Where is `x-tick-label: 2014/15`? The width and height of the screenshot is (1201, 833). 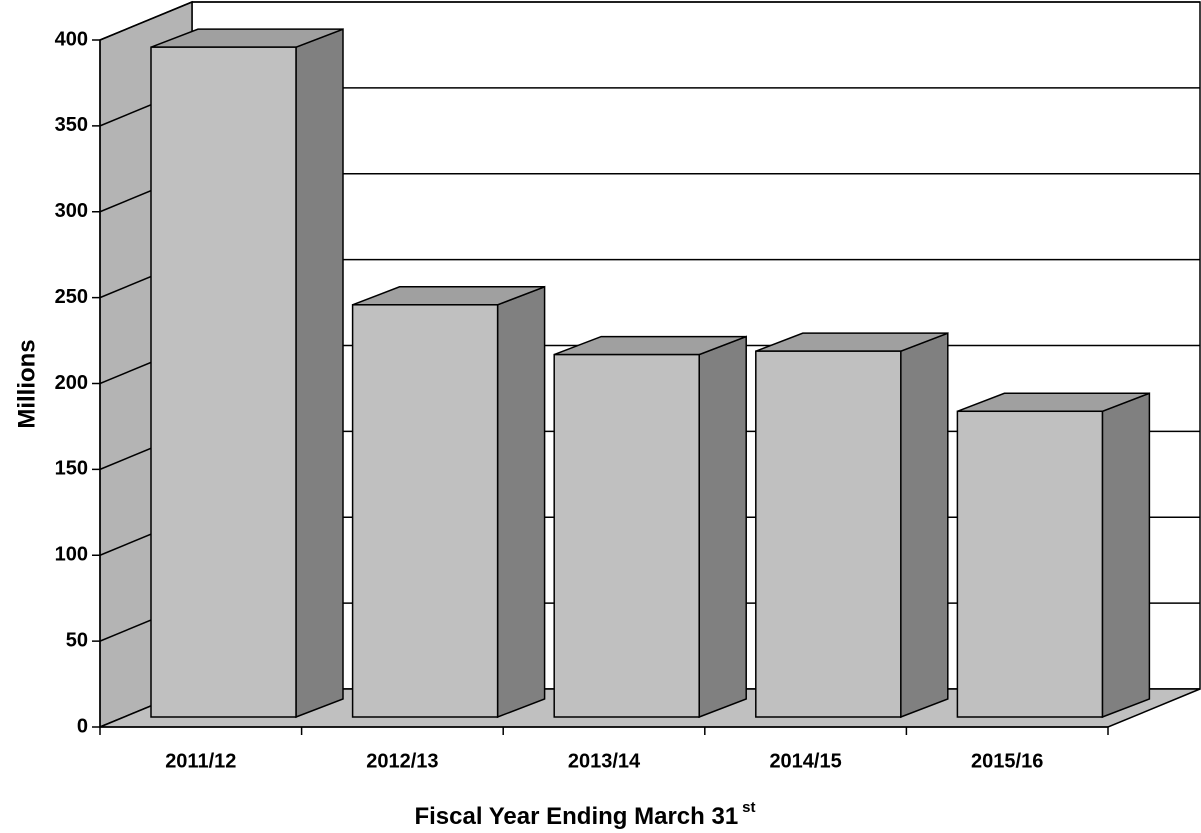
x-tick-label: 2014/15 is located at coordinates (805, 761).